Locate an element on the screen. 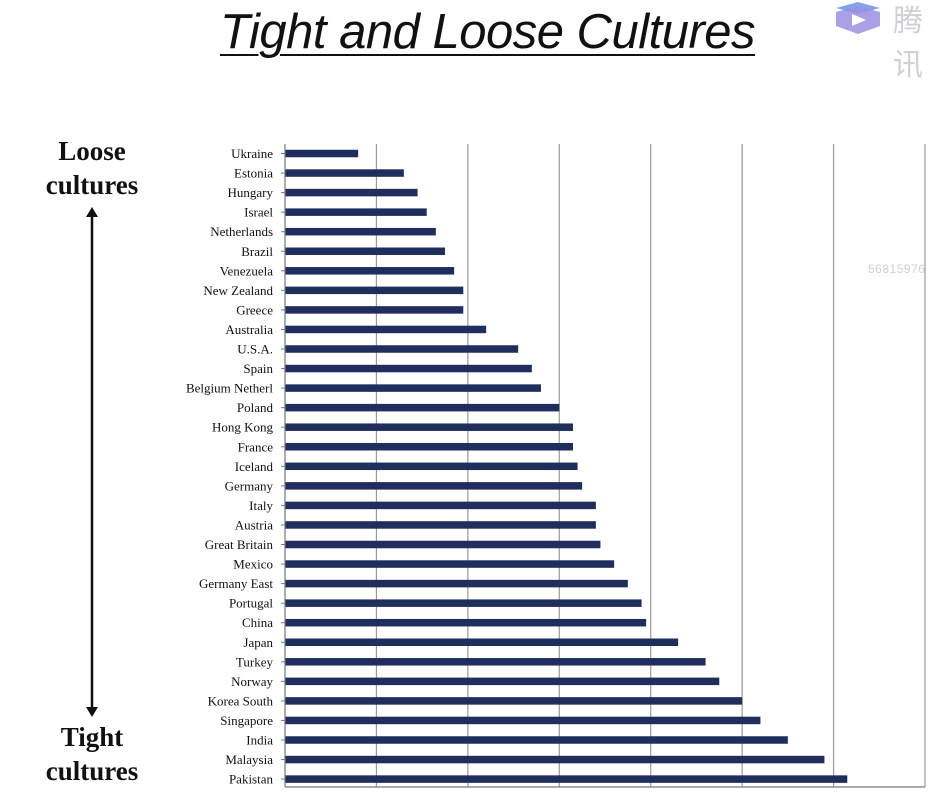 This screenshot has height=808, width=947. loose-cultures-label: Loose cultures is located at coordinates (92, 168).